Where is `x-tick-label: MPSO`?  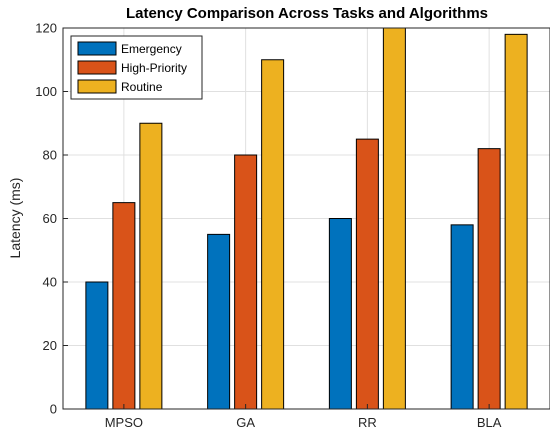 x-tick-label: MPSO is located at coordinates (124, 422).